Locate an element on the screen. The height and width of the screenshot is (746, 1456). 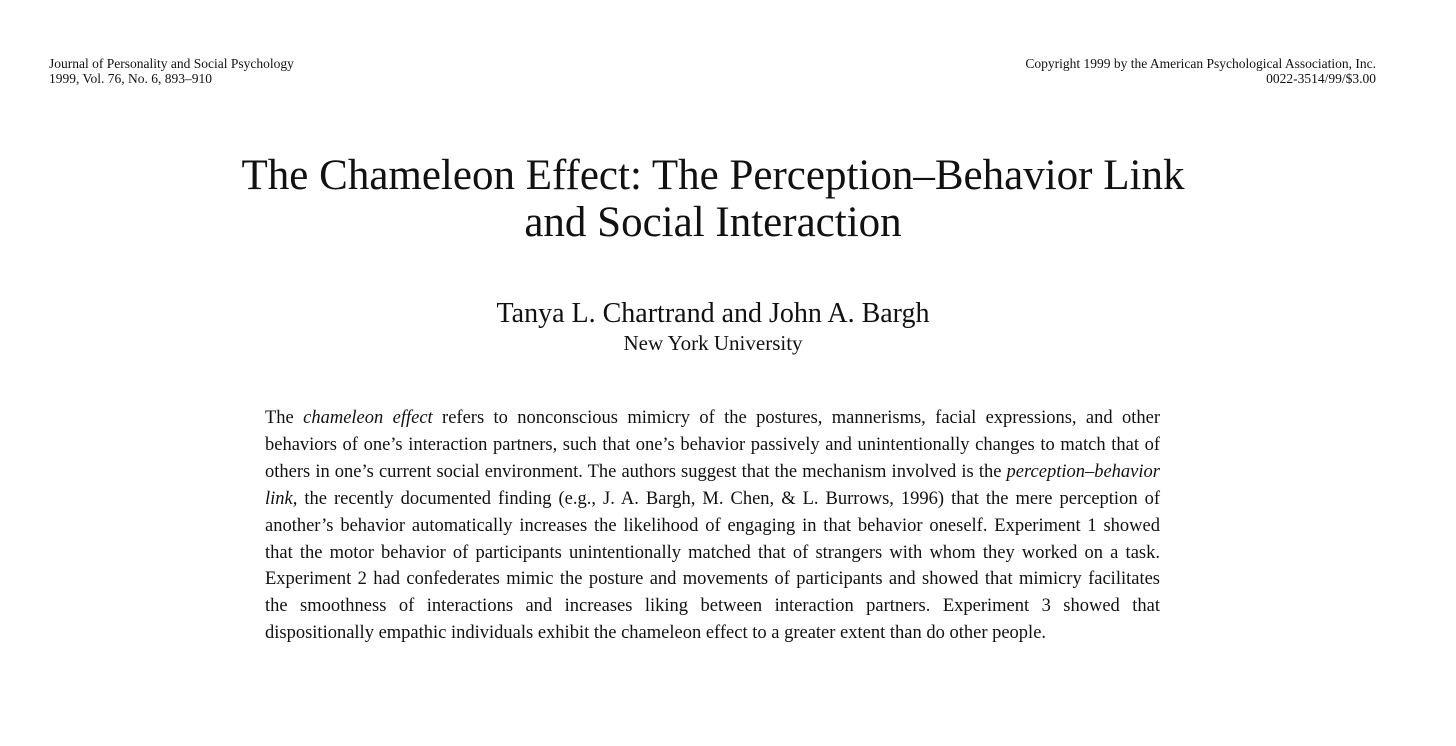
abstract-term-chameleon-effect: chameleon effect is located at coordinates (368, 418).